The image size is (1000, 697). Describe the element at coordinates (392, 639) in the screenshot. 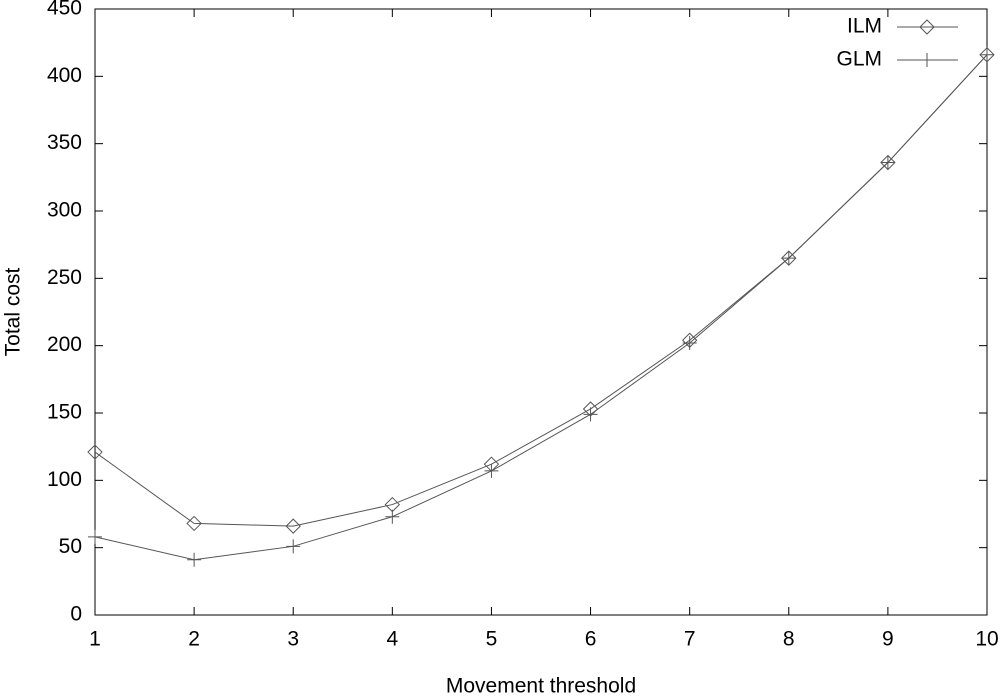

I see `x-tick-label: 4` at that location.